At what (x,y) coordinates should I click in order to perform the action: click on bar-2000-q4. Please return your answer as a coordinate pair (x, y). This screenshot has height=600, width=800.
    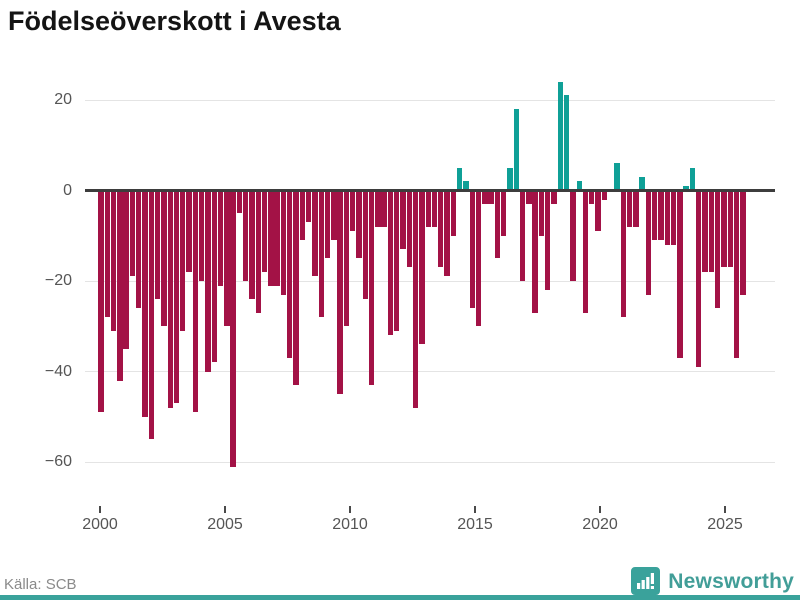
    Looking at the image, I should click on (120, 285).